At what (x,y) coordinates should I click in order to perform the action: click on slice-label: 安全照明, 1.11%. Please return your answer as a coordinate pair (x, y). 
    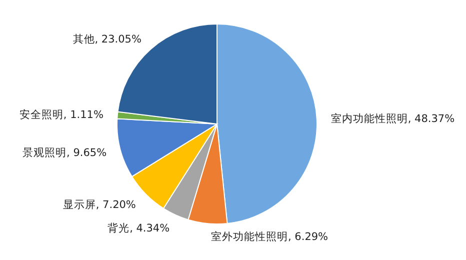
    Looking at the image, I should click on (61, 115).